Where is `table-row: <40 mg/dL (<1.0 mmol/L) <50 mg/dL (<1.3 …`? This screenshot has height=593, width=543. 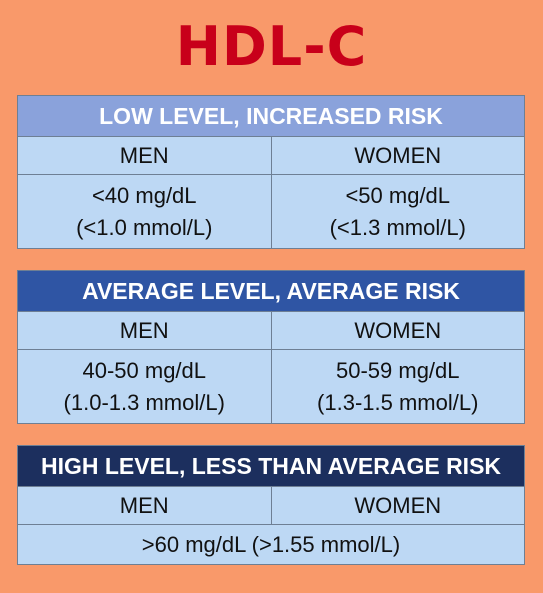
table-row: <40 mg/dL (<1.0 mmol/L) <50 mg/dL (<1.3 … is located at coordinates (271, 211).